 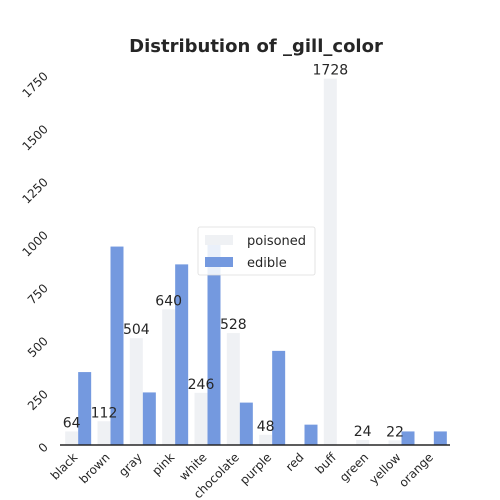 What do you see at coordinates (168, 301) in the screenshot?
I see `data-label-pink: 640` at bounding box center [168, 301].